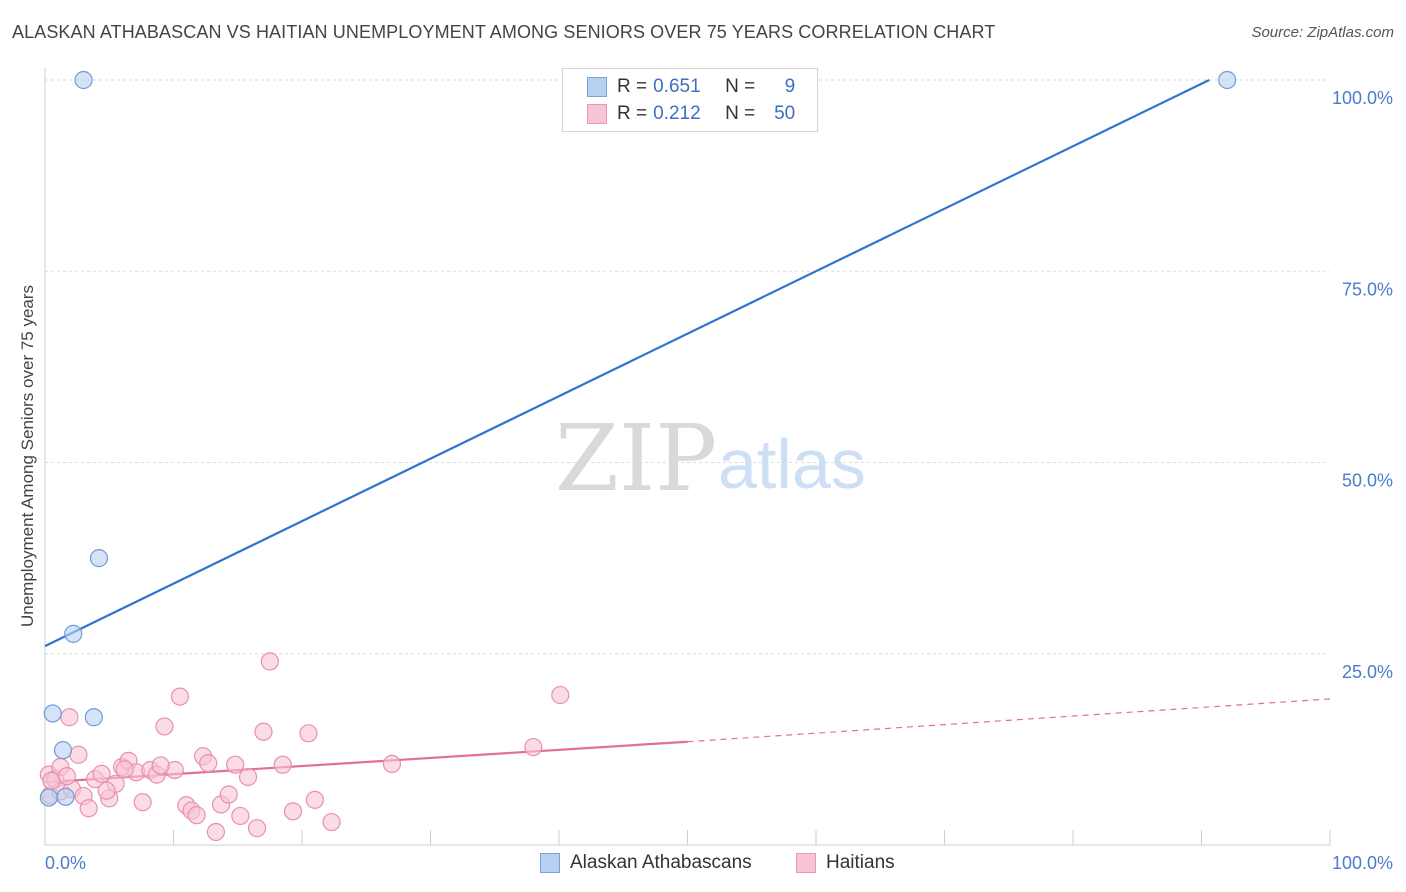 The width and height of the screenshot is (1406, 892). I want to click on x-tick-label: 100.0%, so click(1362, 863).